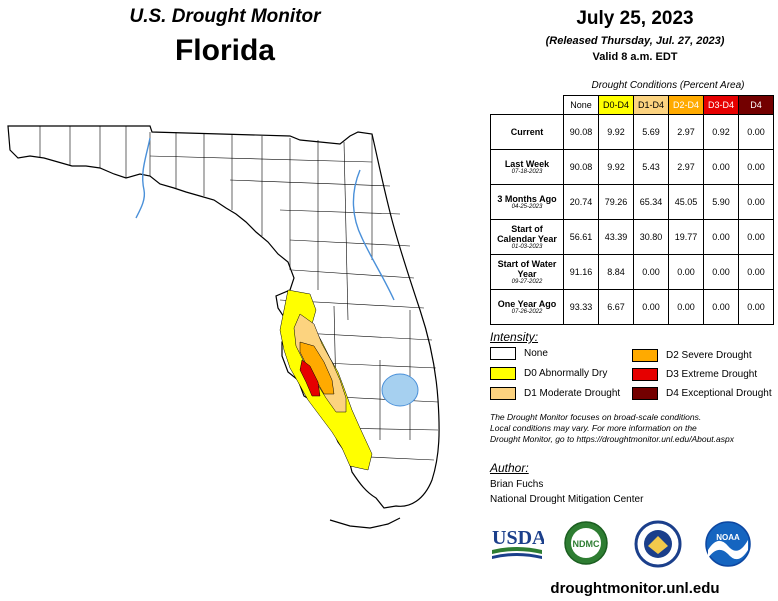  What do you see at coordinates (728, 544) in the screenshot?
I see `noaa-logo: NOAA` at bounding box center [728, 544].